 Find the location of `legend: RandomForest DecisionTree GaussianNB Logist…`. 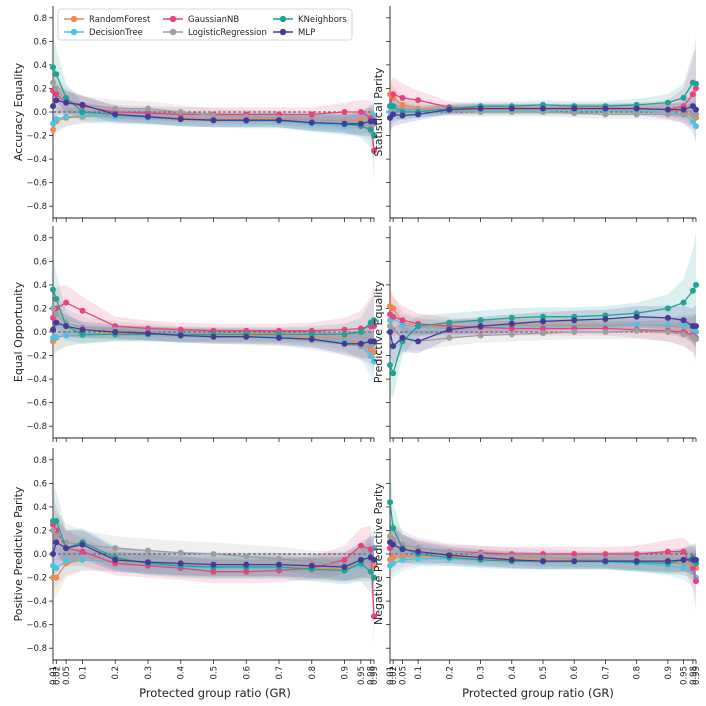

legend: RandomForest DecisionTree GaussianNB Logist… is located at coordinates (205, 24).